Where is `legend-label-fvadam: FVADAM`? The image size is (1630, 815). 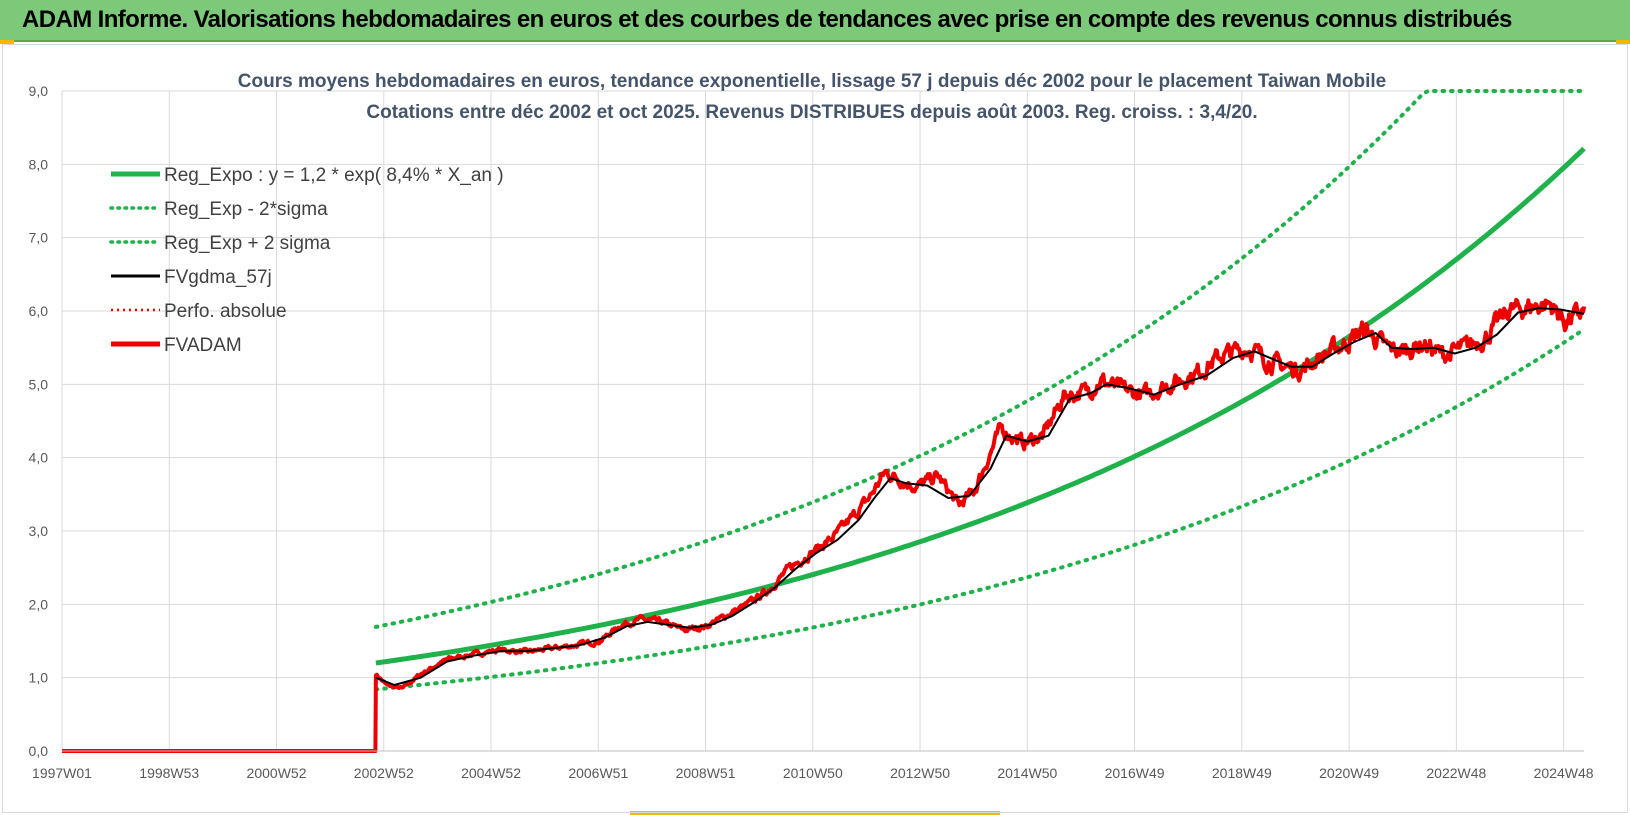 legend-label-fvadam: FVADAM is located at coordinates (203, 345).